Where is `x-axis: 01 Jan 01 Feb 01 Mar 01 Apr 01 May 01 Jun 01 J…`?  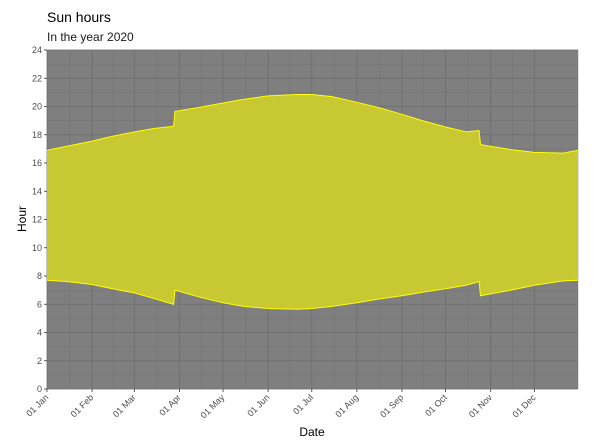 x-axis: 01 Jan 01 Feb 01 Mar 01 Apr 01 May 01 Jun 01 J… is located at coordinates (281, 404).